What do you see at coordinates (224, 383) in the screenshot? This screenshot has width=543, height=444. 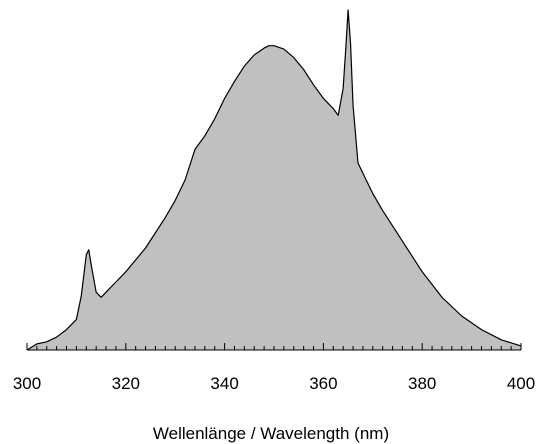 I see `x-tick-label: 340` at bounding box center [224, 383].